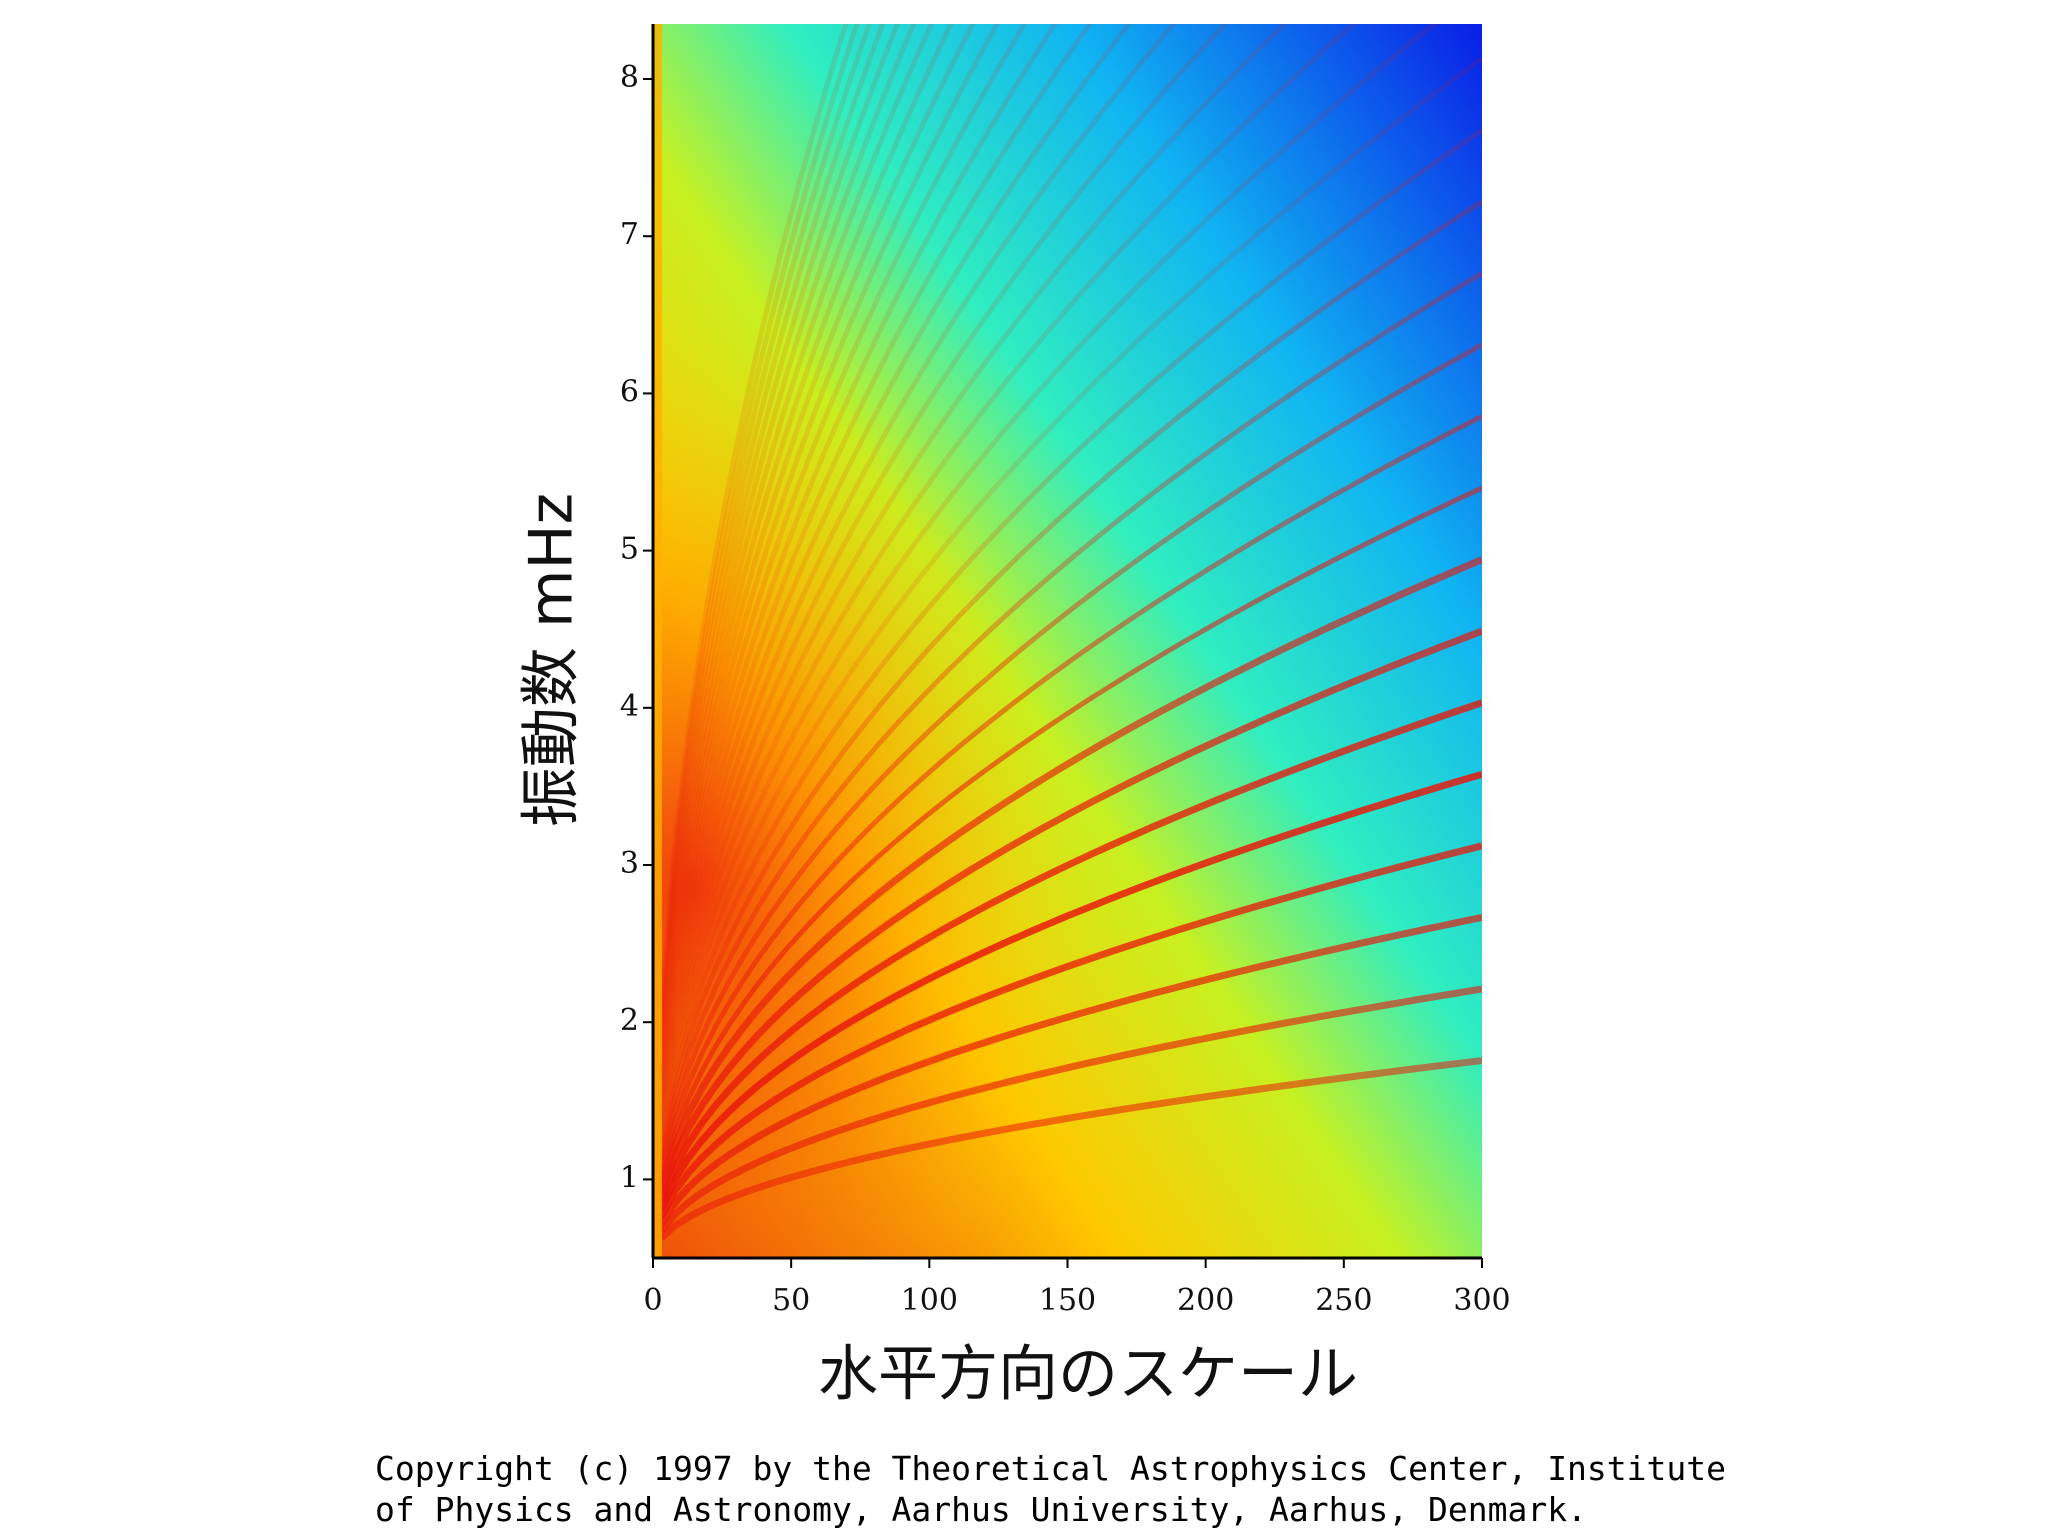 This screenshot has height=1536, width=2048. Describe the element at coordinates (629, 706) in the screenshot. I see `y-tick-label: 4` at that location.